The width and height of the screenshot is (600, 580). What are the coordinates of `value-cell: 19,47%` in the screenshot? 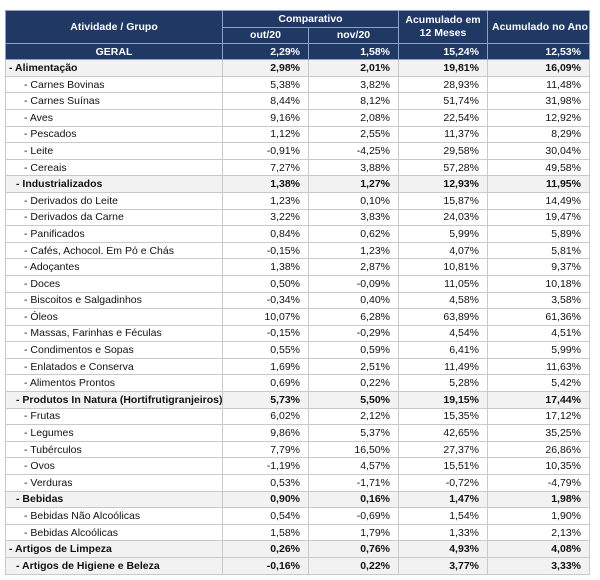 It's located at (538, 217).